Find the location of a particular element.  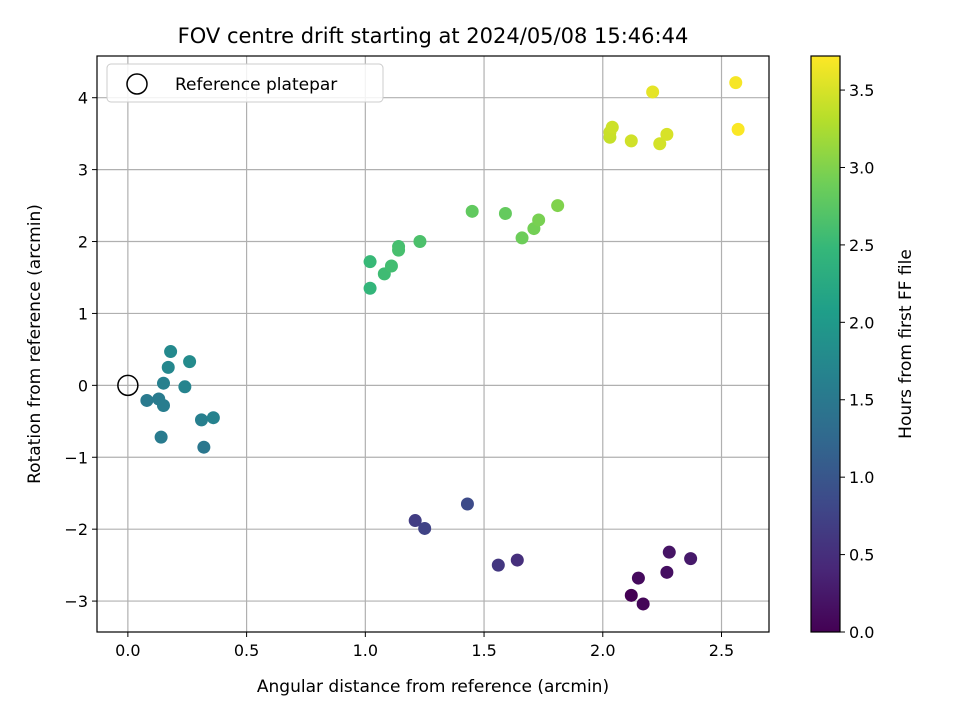

colorbar-tick-label: 2.0 is located at coordinates (861, 322).